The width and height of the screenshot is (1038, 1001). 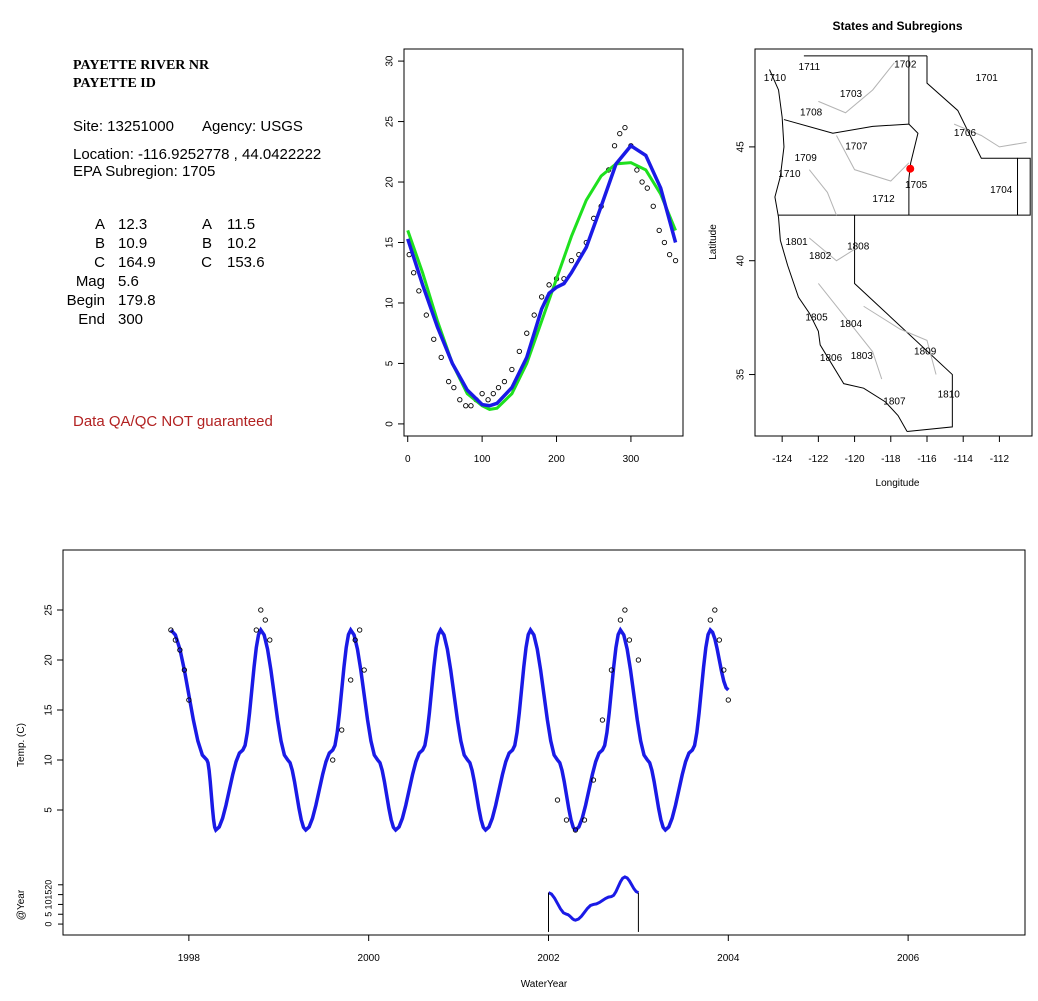 I want to click on annual-y-tick-label: 25, so click(x=390, y=122).